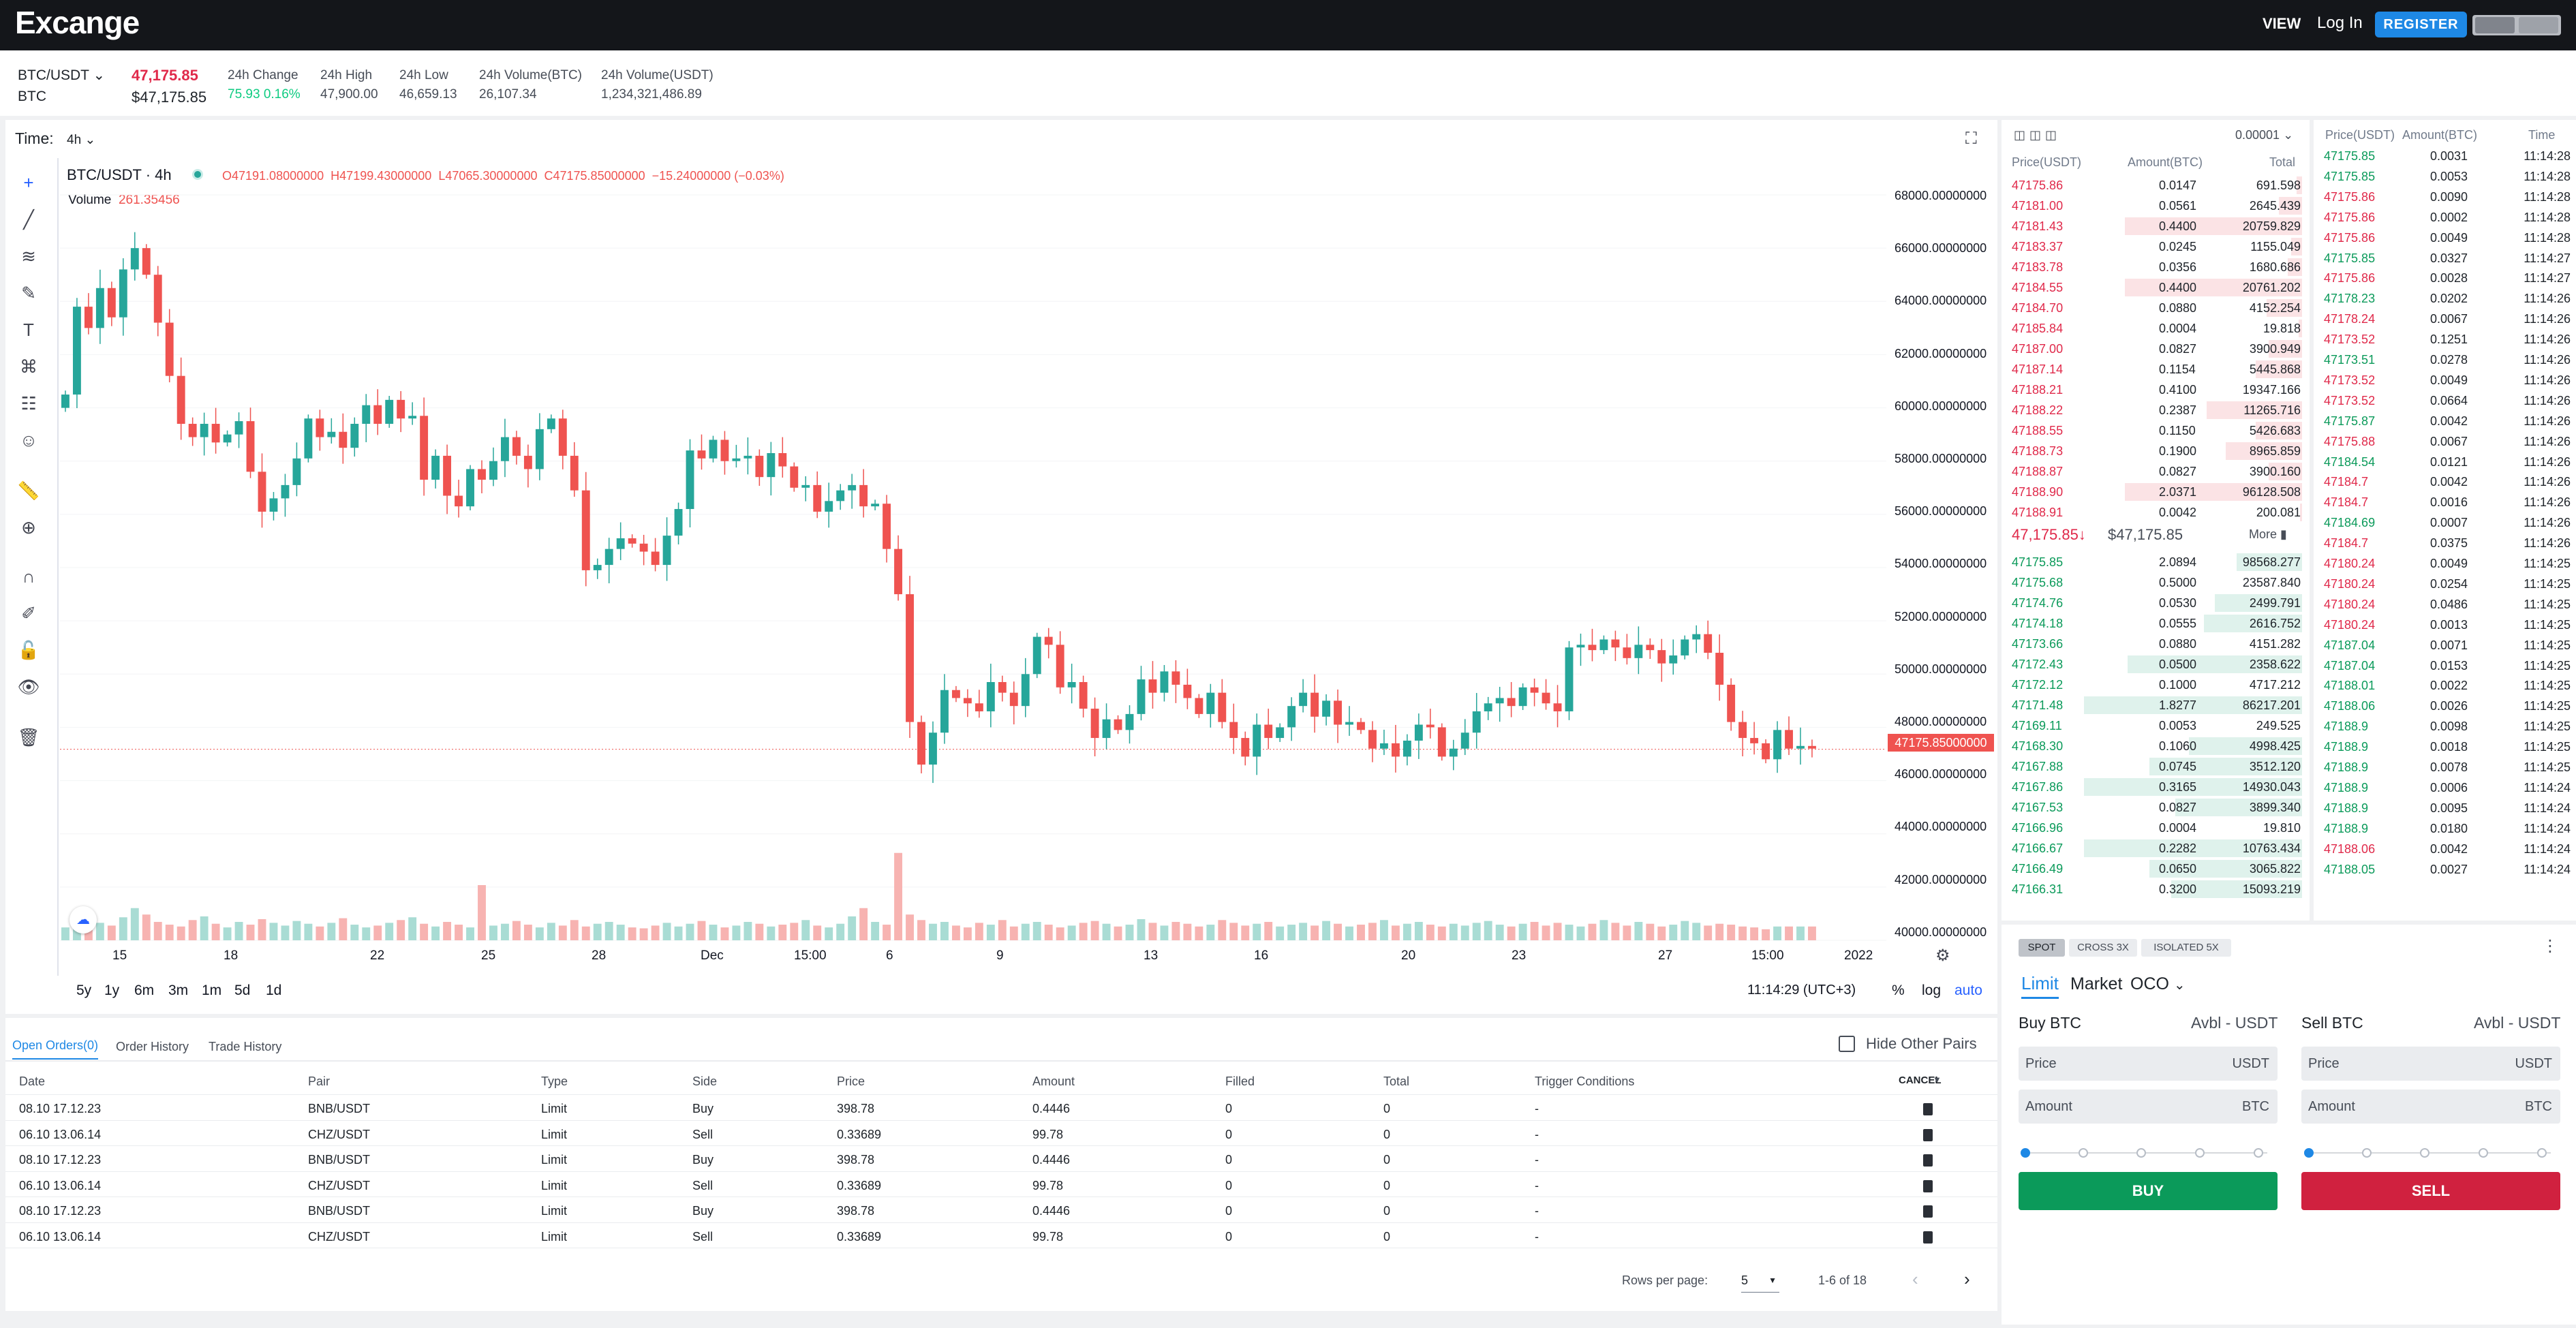 This screenshot has width=2576, height=1328. Describe the element at coordinates (2156, 349) in the screenshot. I see `orderbook-ask-row: 47187.00 0.0827 3900.949` at that location.